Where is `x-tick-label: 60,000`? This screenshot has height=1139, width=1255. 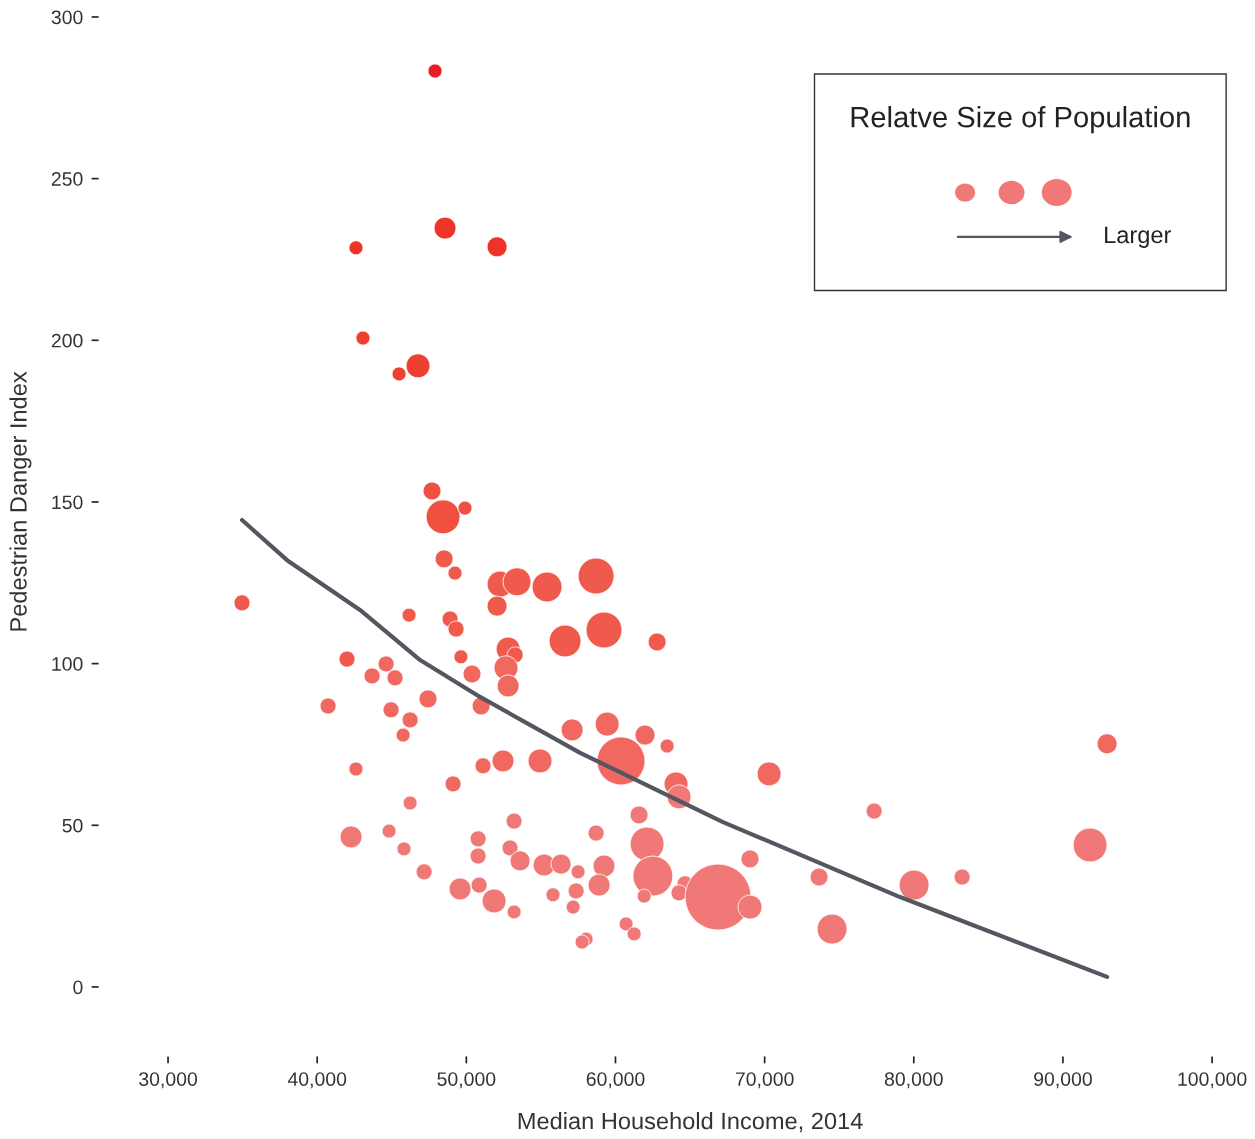
x-tick-label: 60,000 is located at coordinates (615, 1080).